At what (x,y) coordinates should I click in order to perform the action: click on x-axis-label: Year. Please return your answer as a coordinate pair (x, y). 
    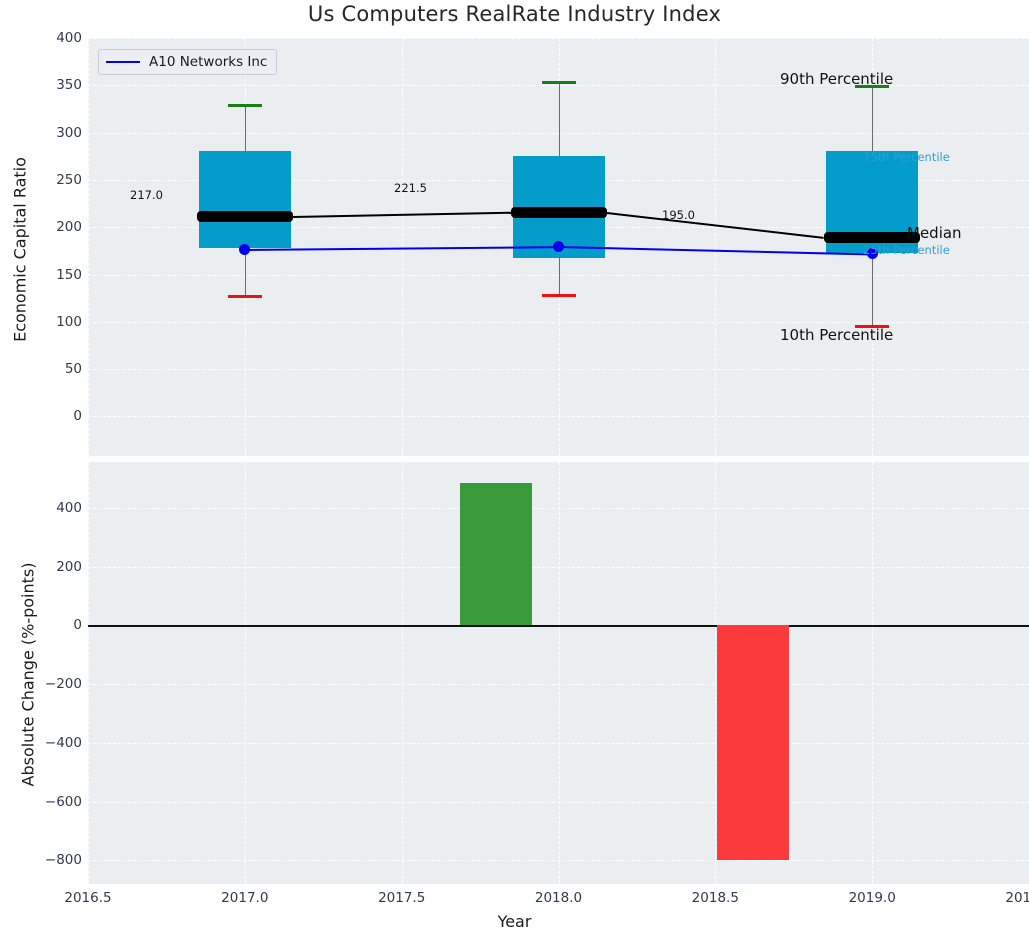
    Looking at the image, I should click on (514, 921).